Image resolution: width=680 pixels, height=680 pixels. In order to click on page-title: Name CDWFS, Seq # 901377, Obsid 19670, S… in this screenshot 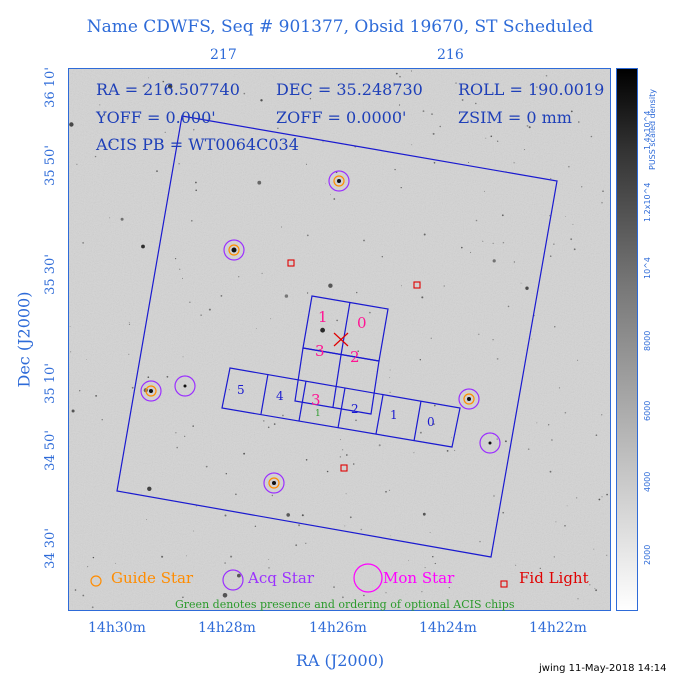, I will do `click(340, 27)`.